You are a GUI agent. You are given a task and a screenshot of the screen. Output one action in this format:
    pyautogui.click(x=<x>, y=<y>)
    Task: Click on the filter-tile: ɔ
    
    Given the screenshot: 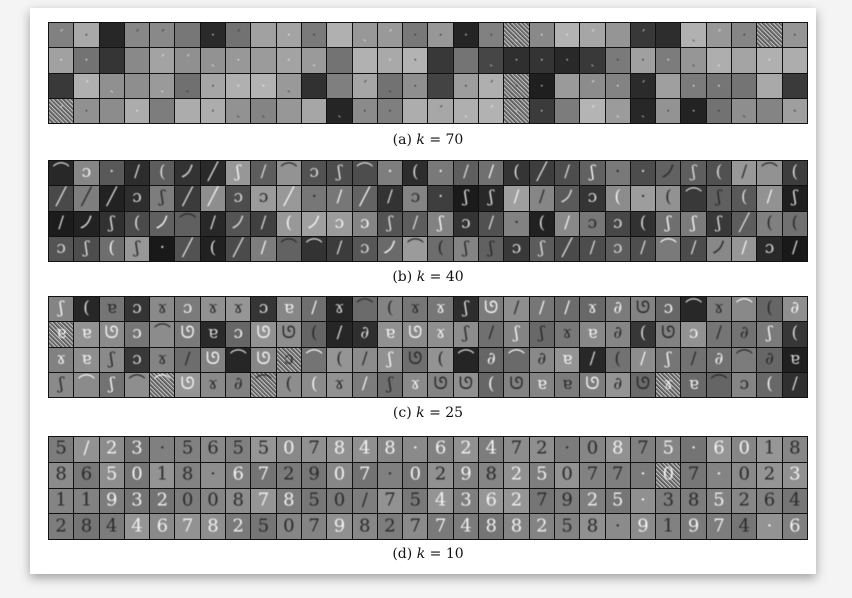 What is the action you would take?
    pyautogui.click(x=339, y=224)
    